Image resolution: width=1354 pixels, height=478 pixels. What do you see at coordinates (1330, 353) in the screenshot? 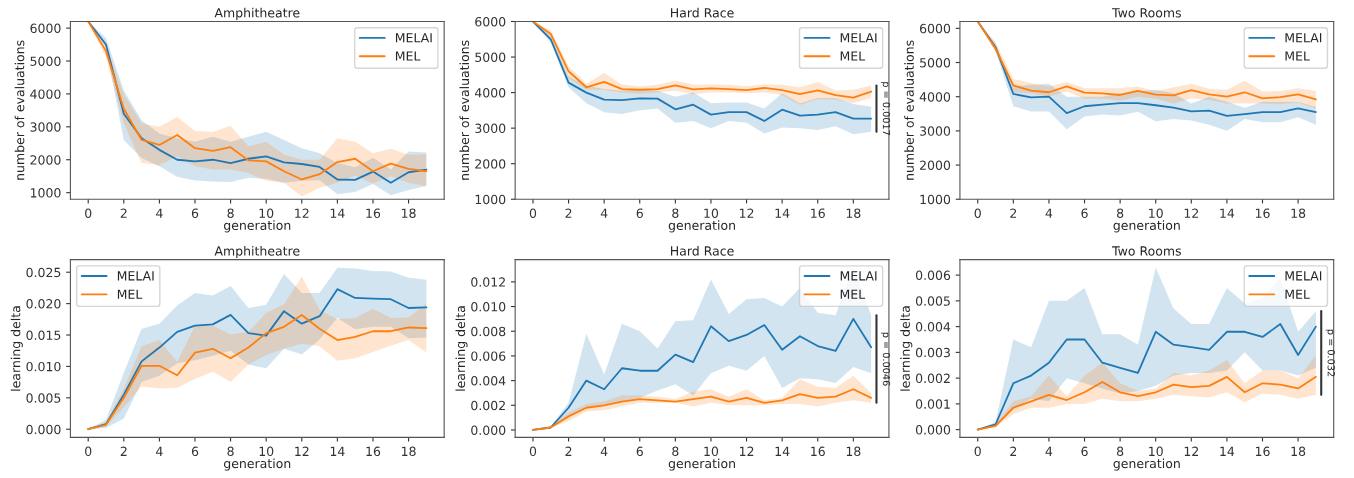
I see `annotation: p = 0.032` at bounding box center [1330, 353].